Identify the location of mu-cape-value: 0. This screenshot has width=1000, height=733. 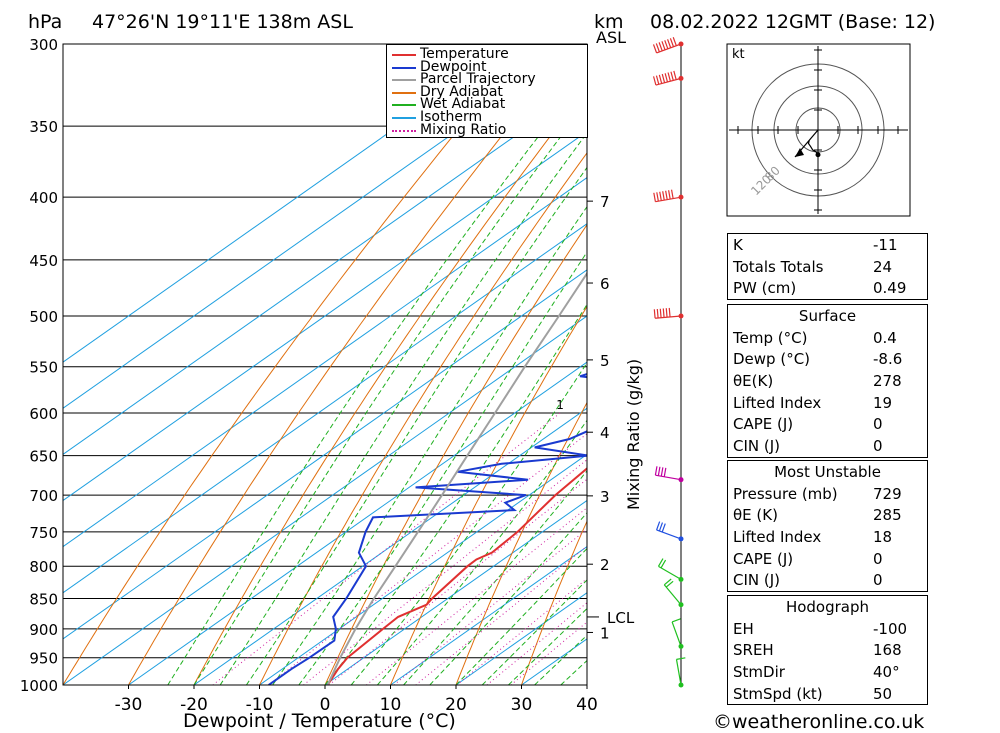
(878, 558).